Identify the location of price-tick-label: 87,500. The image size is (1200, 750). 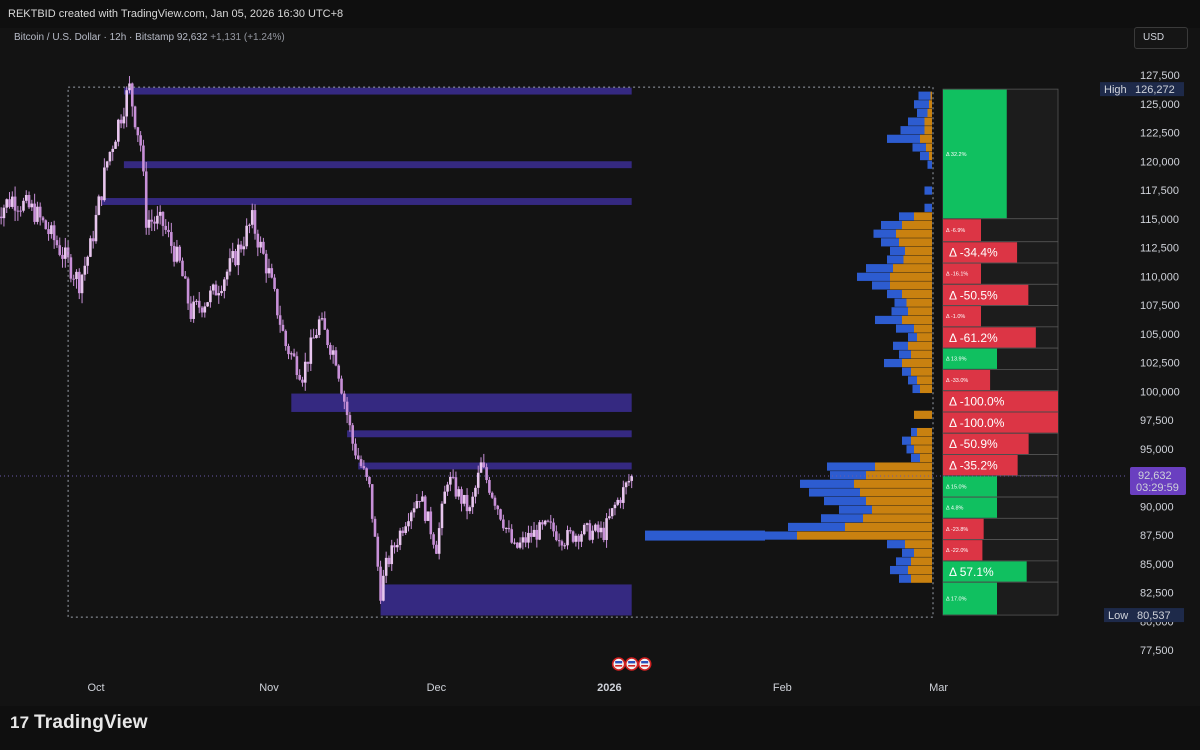
(1157, 536).